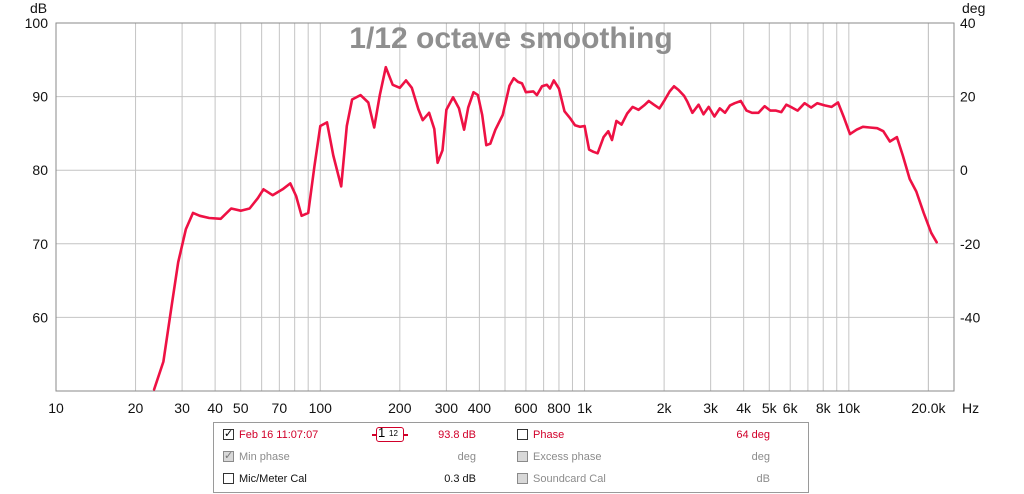 The height and width of the screenshot is (494, 1024). I want to click on excess-phase-checkbox, so click(522, 456).